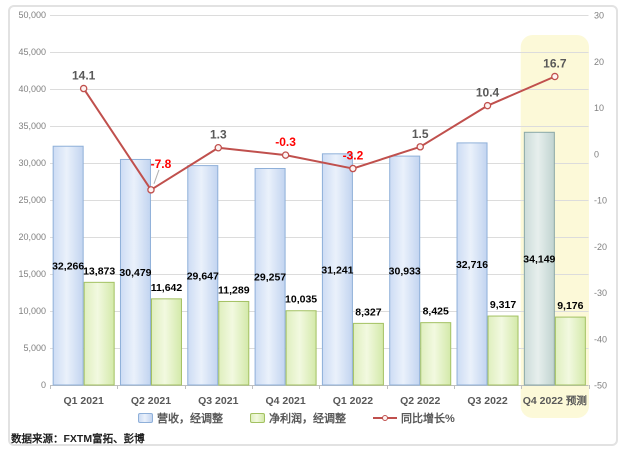  I want to click on profit-bar-value-label: 13,873, so click(99, 271).